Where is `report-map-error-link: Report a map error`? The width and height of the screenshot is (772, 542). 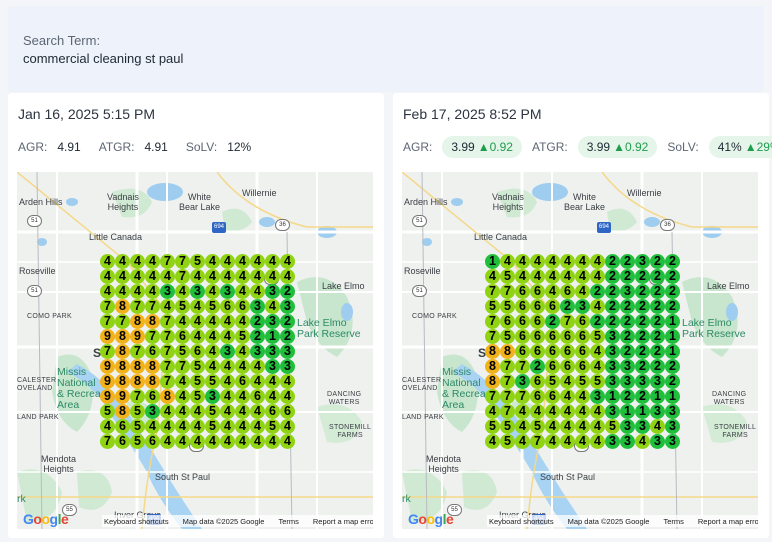
report-map-error-link: Report a map error is located at coordinates (342, 521).